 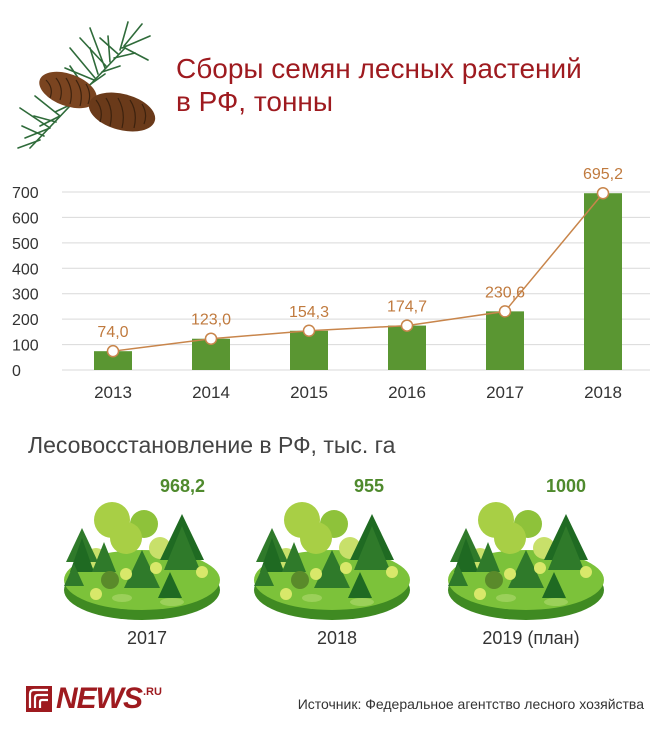 I want to click on reforestation-title: Лесовосстановление в РФ, тыс. га, so click(x=212, y=445).